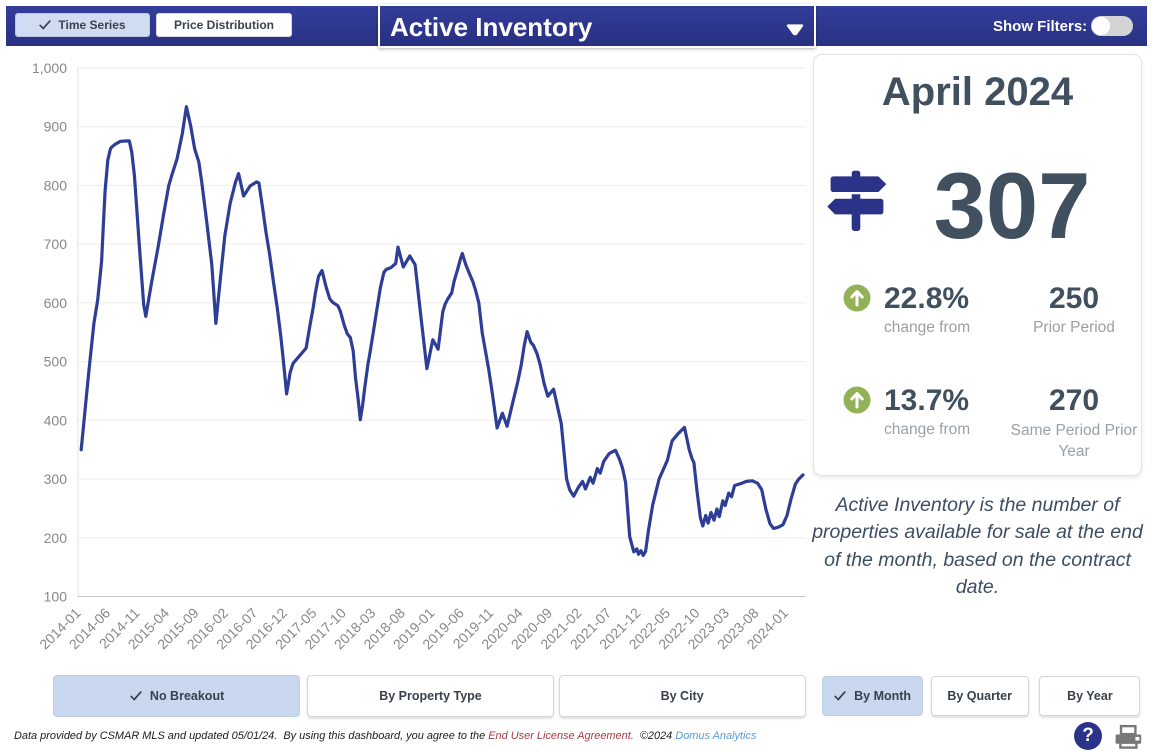 The width and height of the screenshot is (1152, 752). Describe the element at coordinates (56, 127) in the screenshot. I see `svg-text: 900` at that location.